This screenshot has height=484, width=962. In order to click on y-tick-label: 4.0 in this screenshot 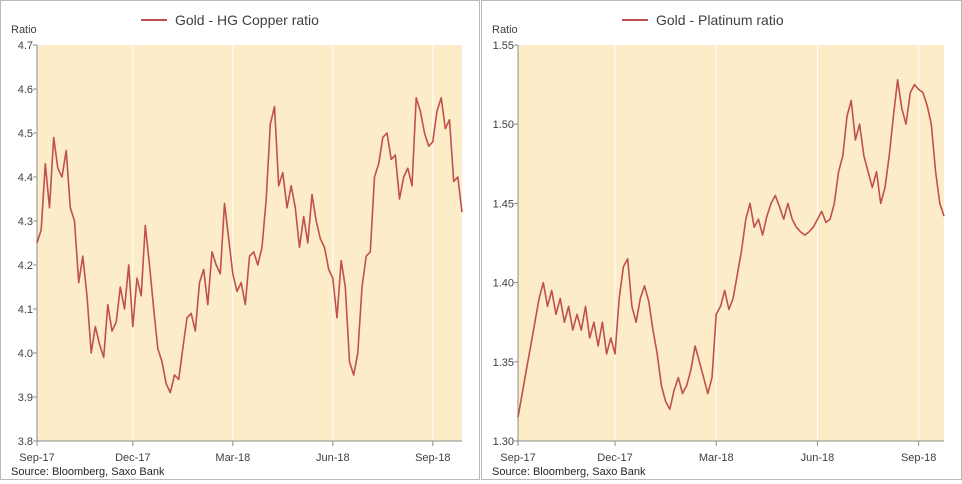, I will do `click(25, 354)`.